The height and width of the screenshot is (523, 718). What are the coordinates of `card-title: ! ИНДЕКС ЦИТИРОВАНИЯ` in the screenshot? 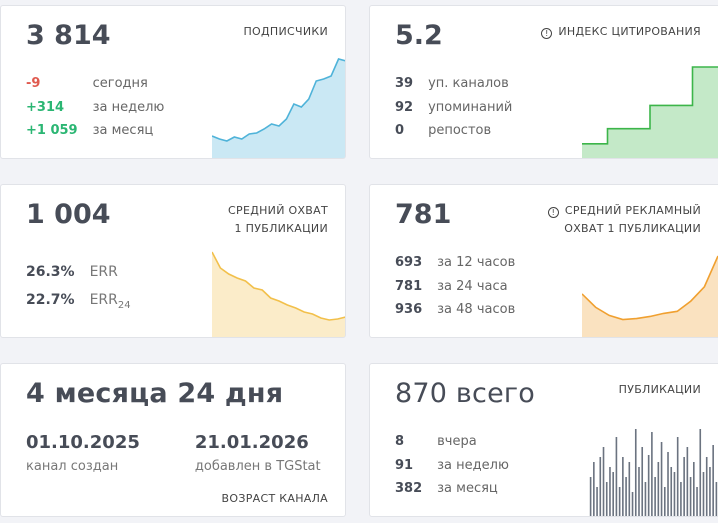 It's located at (621, 32).